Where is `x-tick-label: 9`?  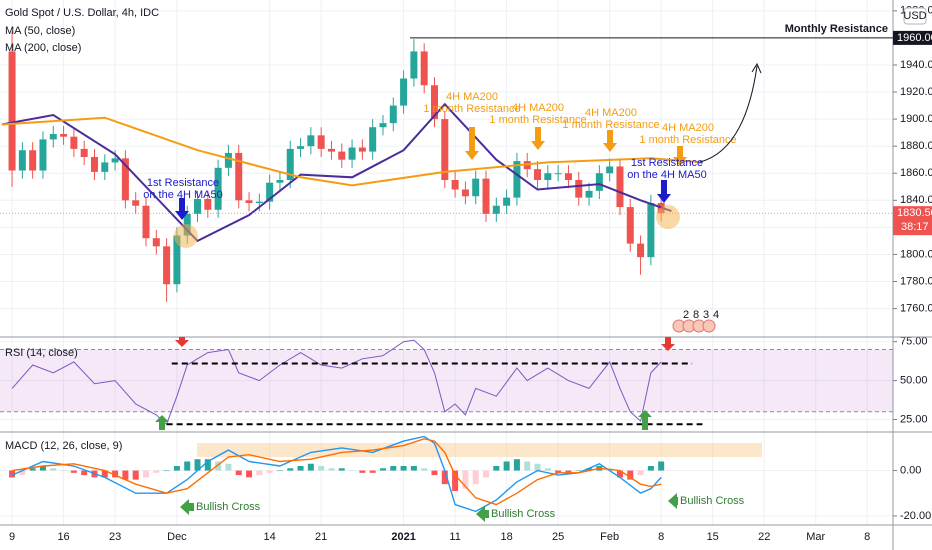
x-tick-label: 9 is located at coordinates (12, 537).